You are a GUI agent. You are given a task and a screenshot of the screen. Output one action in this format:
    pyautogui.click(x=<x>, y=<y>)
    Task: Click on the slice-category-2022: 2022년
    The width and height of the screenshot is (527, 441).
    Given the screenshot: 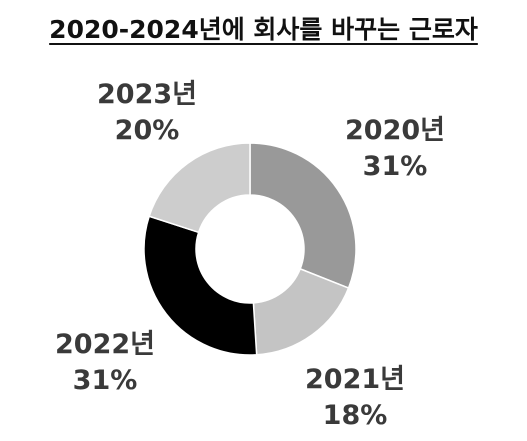 What is the action you would take?
    pyautogui.click(x=105, y=344)
    